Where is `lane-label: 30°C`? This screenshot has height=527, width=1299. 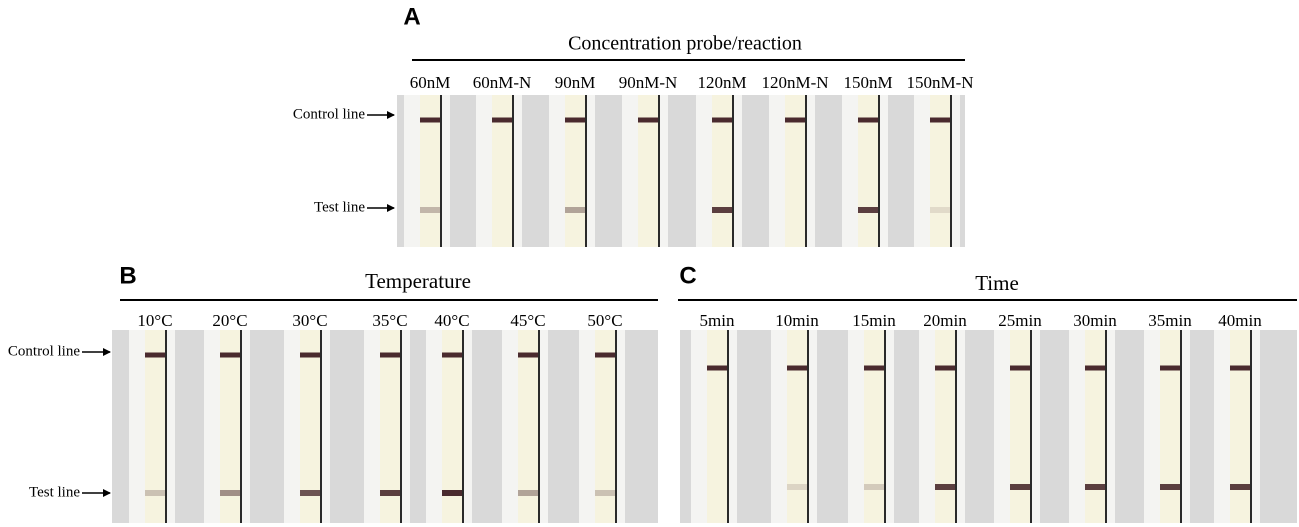
lane-label: 30°C is located at coordinates (309, 320).